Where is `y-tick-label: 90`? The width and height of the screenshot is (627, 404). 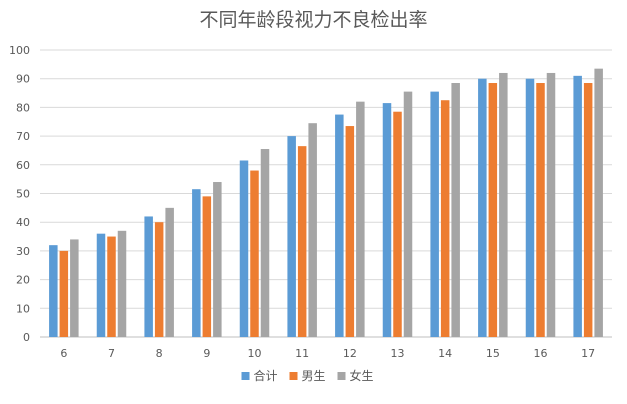 y-tick-label: 90 is located at coordinates (23, 79).